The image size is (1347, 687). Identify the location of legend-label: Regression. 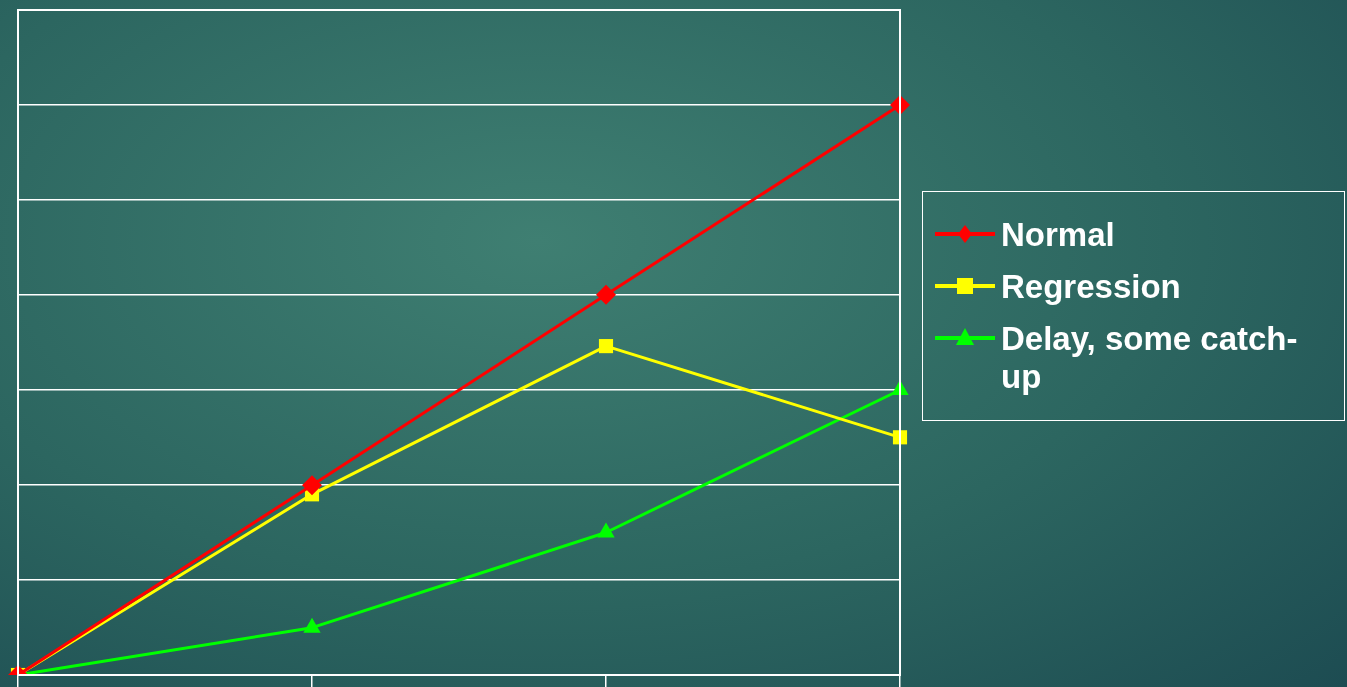
(1091, 287).